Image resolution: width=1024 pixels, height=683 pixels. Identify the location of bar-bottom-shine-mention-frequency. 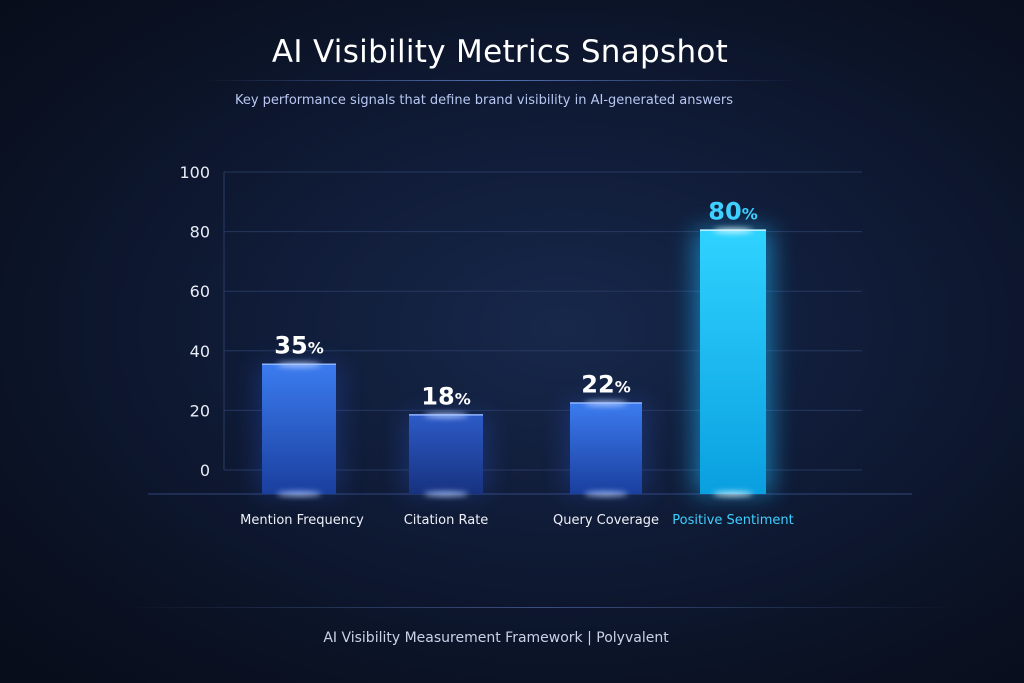
(299, 494).